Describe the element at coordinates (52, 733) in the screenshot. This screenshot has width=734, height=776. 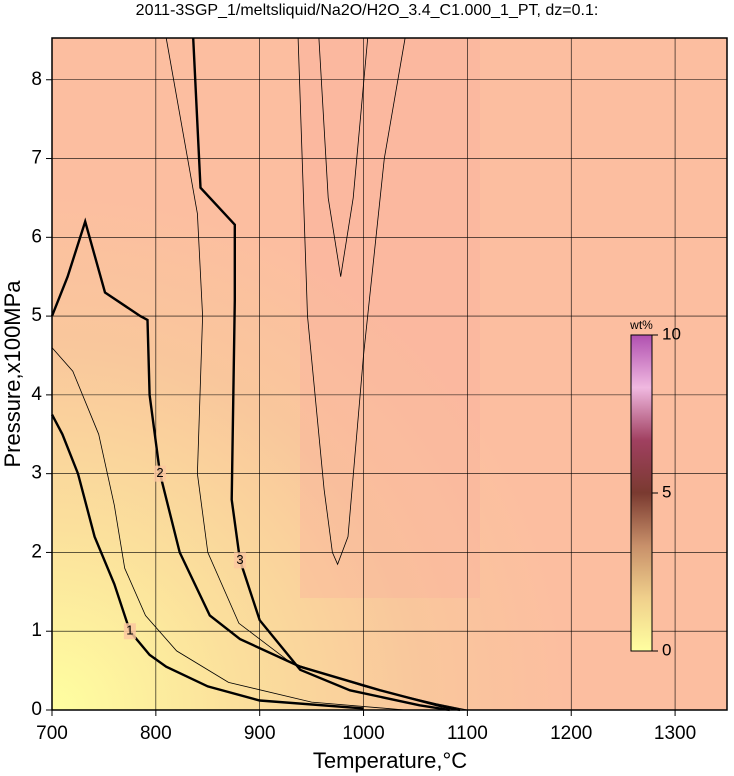
I see `x-tick-label: 700` at that location.